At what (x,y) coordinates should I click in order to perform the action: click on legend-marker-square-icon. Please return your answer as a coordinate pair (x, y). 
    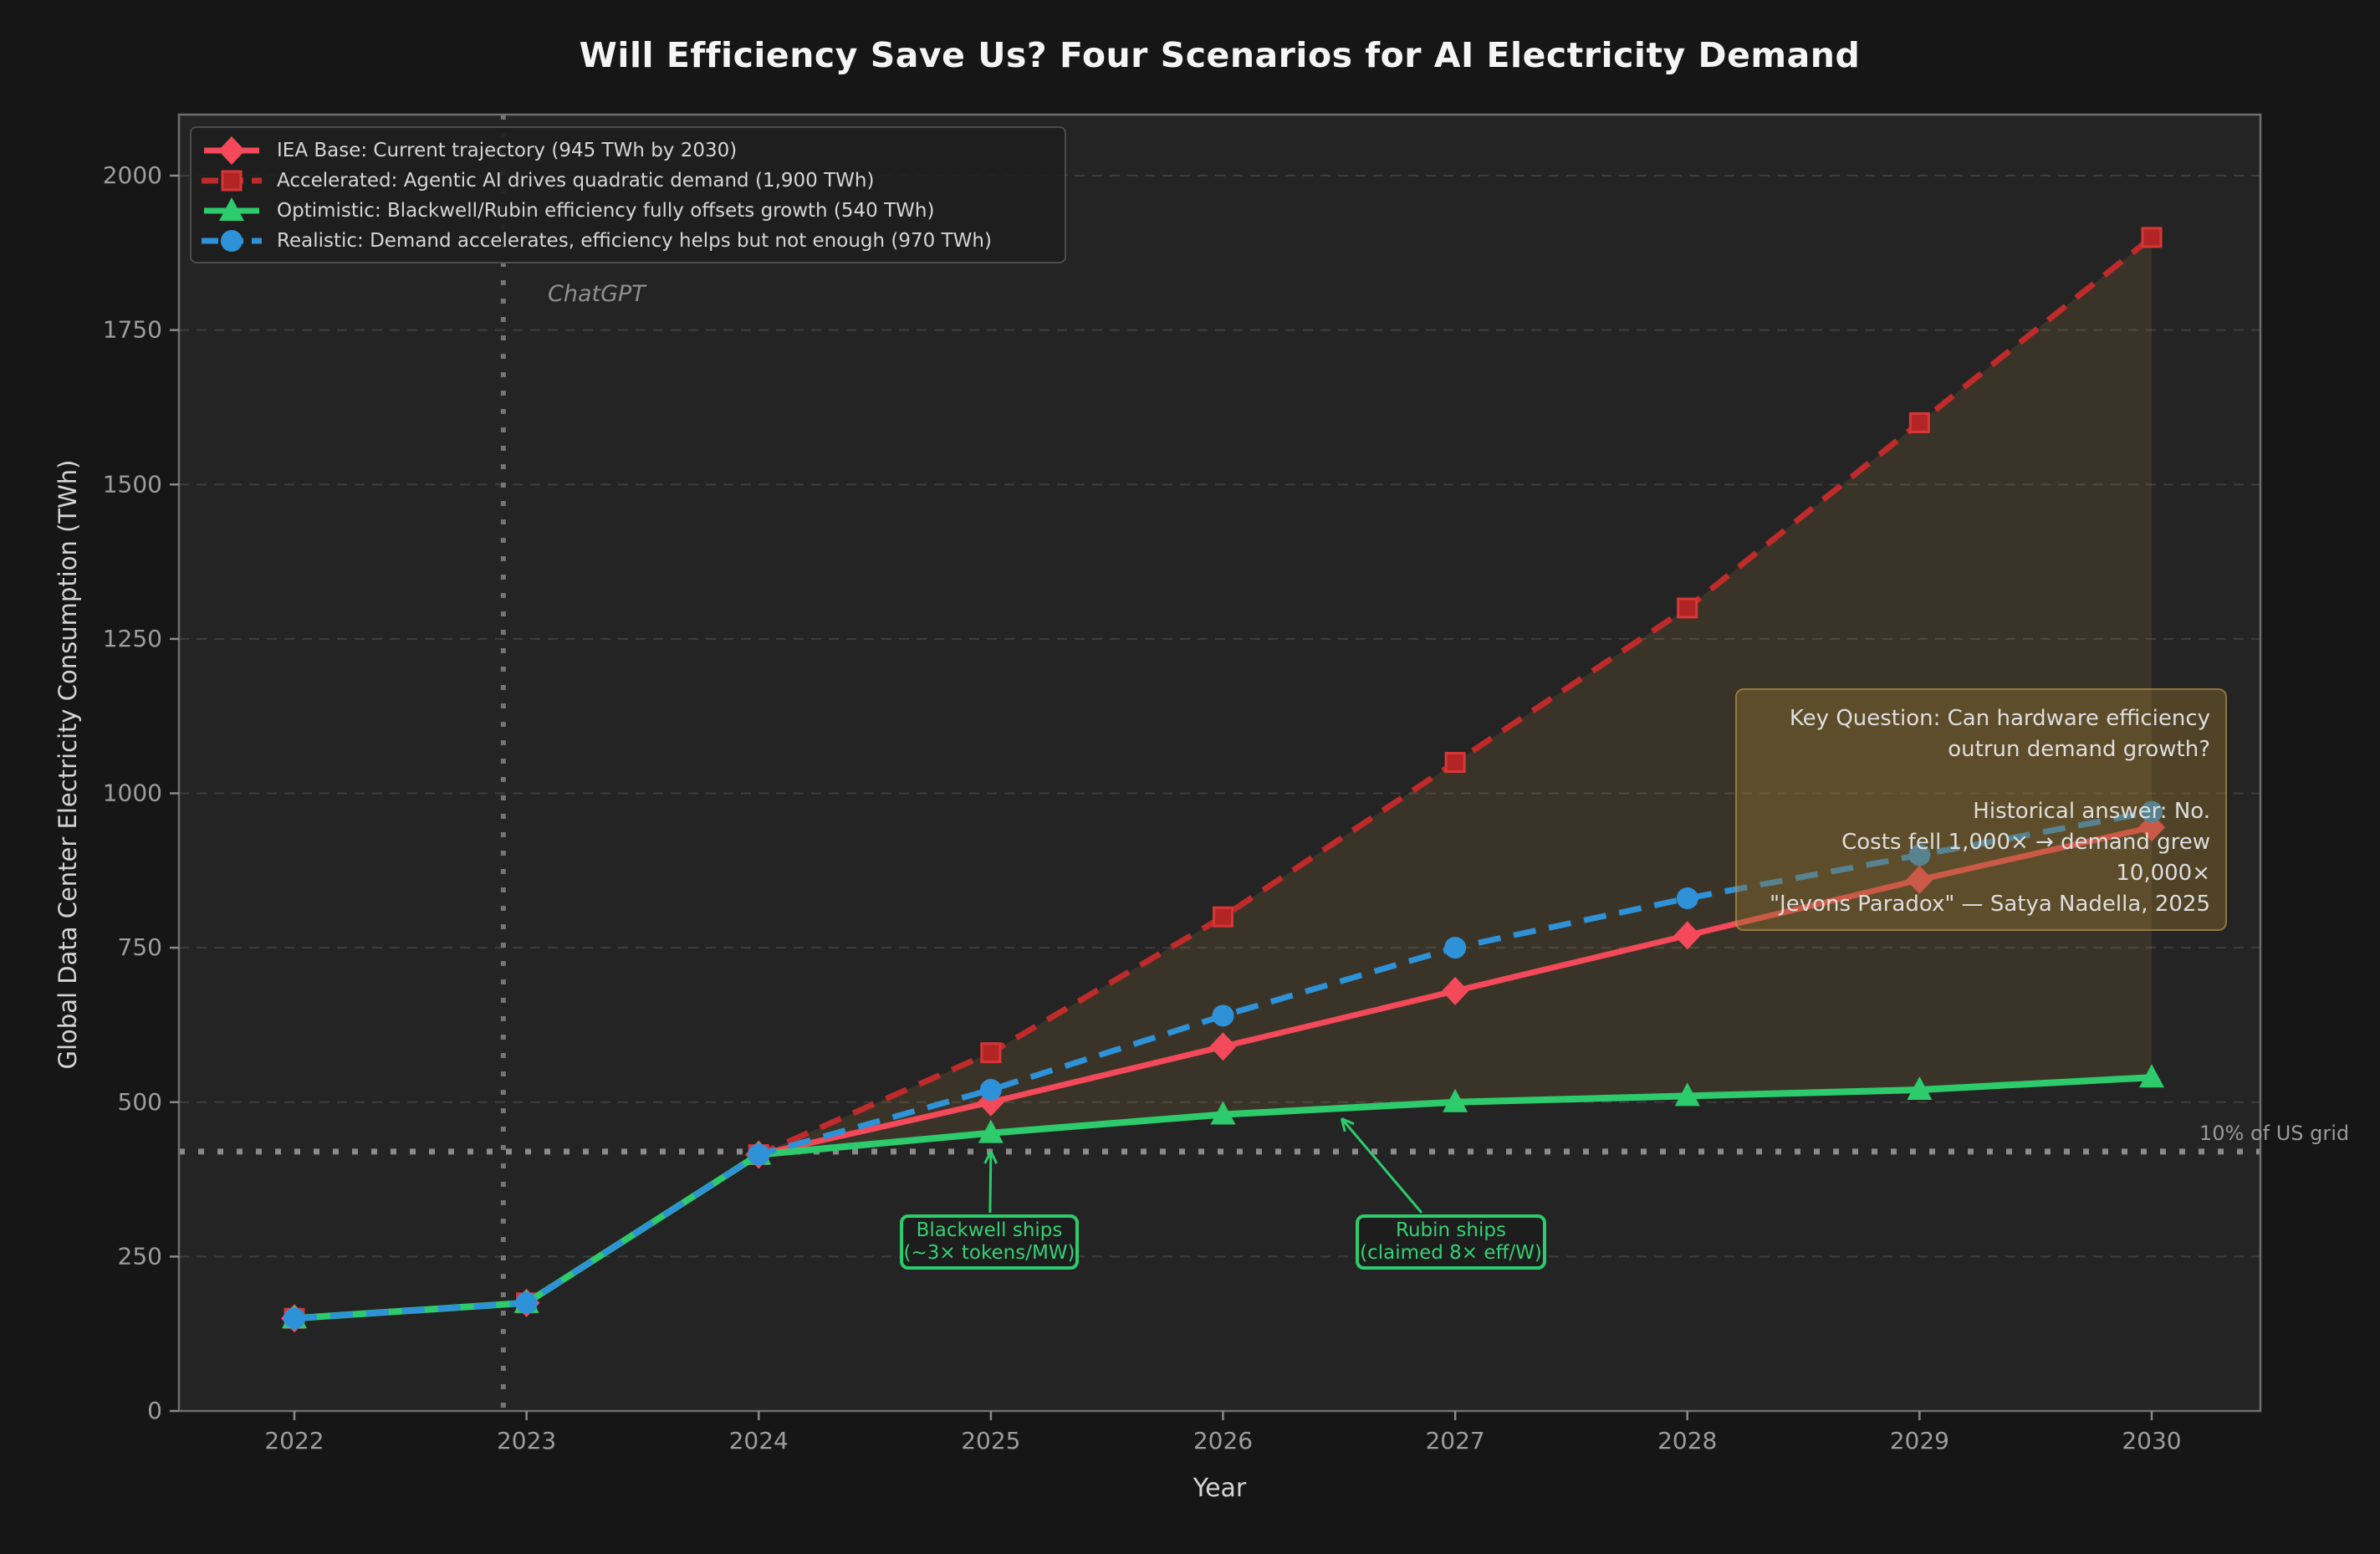
    Looking at the image, I should click on (232, 181).